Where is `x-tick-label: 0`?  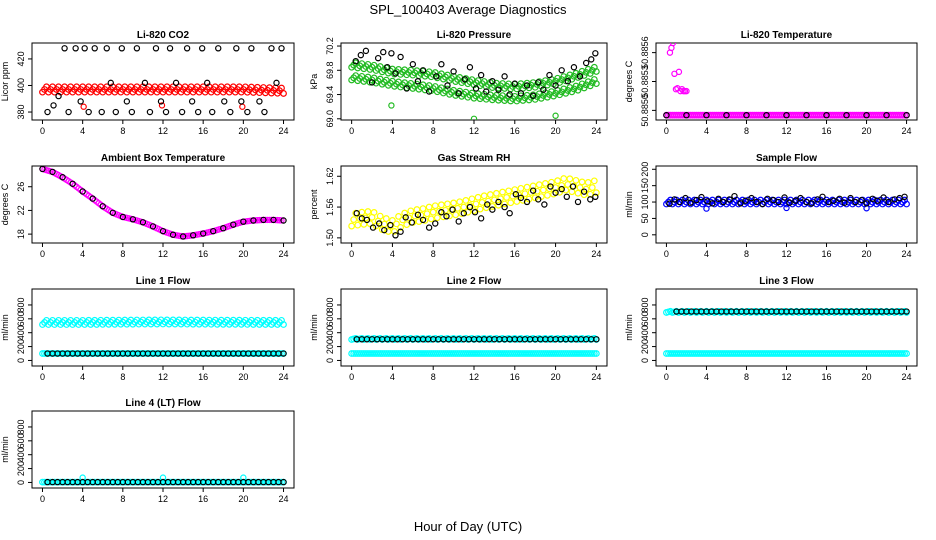
x-tick-label: 0 is located at coordinates (42, 131).